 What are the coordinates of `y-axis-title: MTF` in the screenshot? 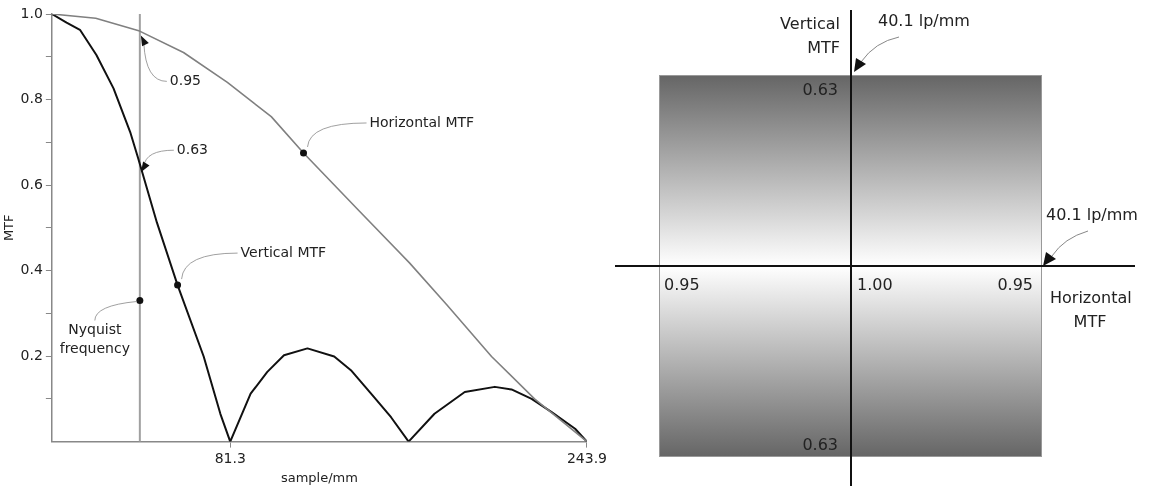 It's located at (9, 228).